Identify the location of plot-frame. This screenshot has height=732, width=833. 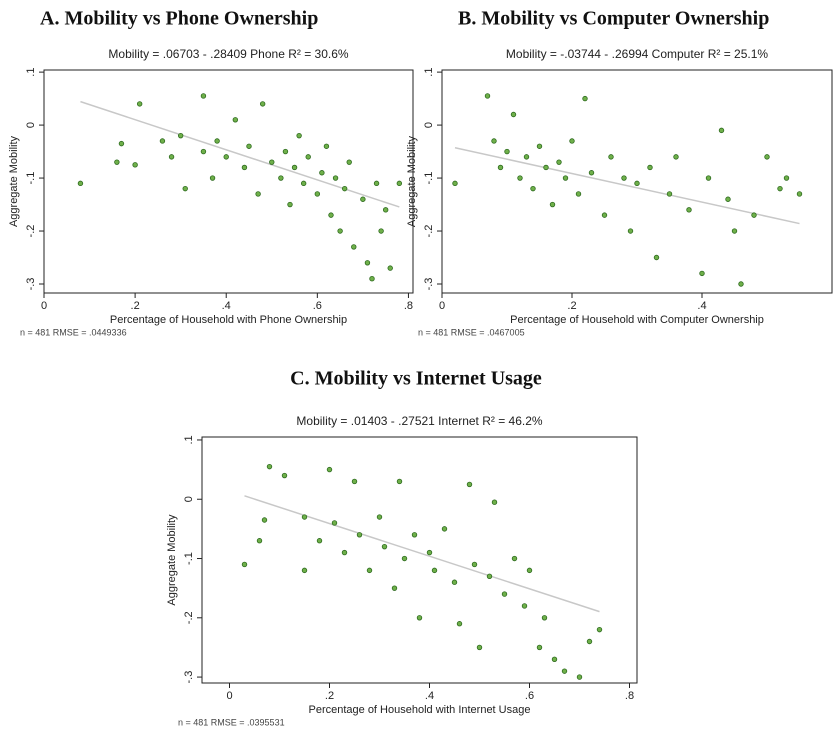
(228, 181).